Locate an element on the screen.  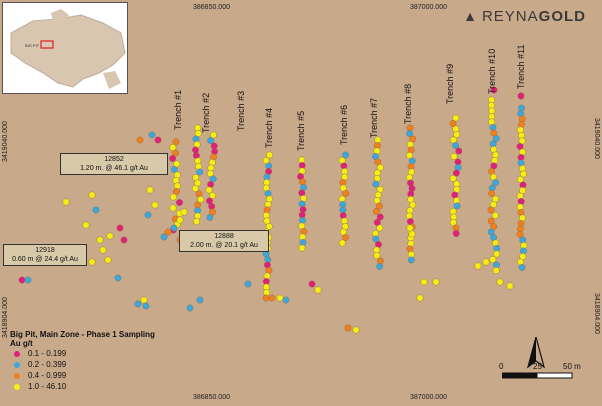
callout-12888: 12888 2.00 m. @ 20.1 g/t Au is located at coordinates (224, 241).